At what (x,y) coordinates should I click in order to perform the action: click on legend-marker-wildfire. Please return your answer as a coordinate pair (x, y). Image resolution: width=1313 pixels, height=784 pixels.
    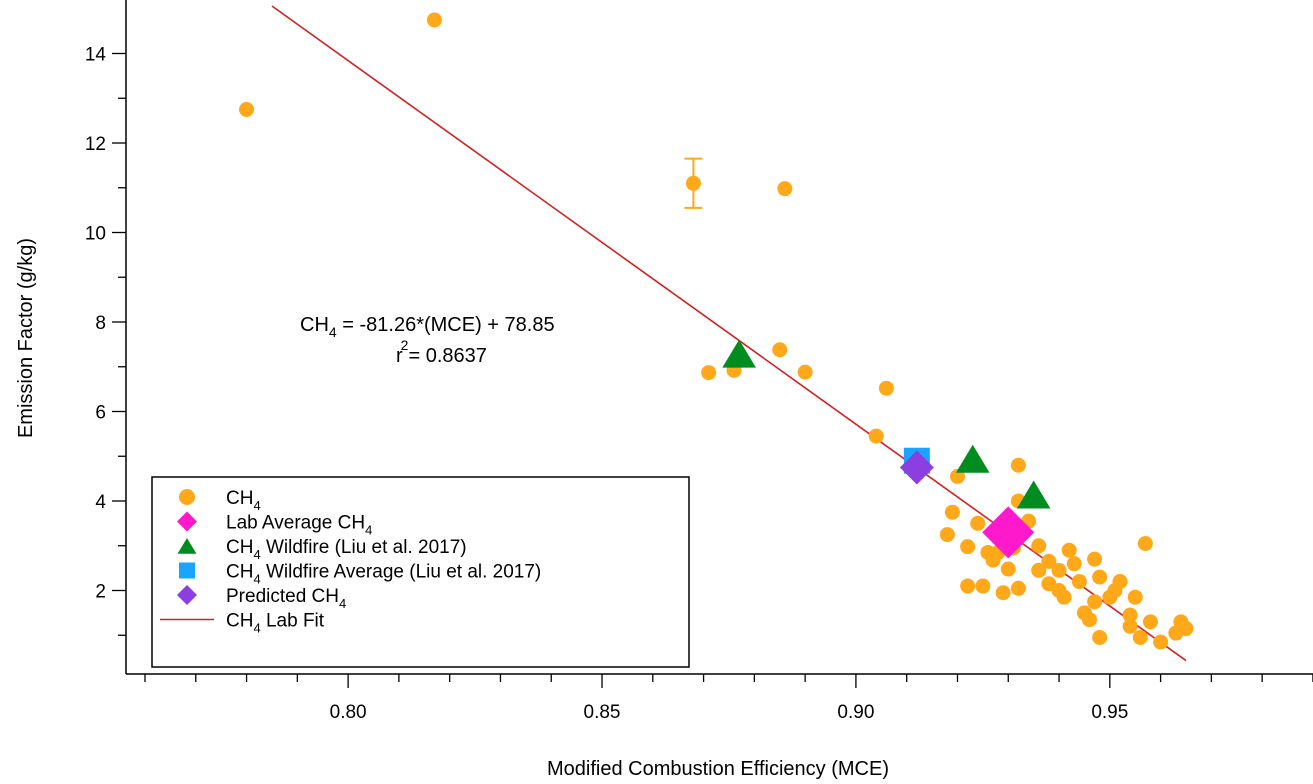
    Looking at the image, I should click on (187, 546).